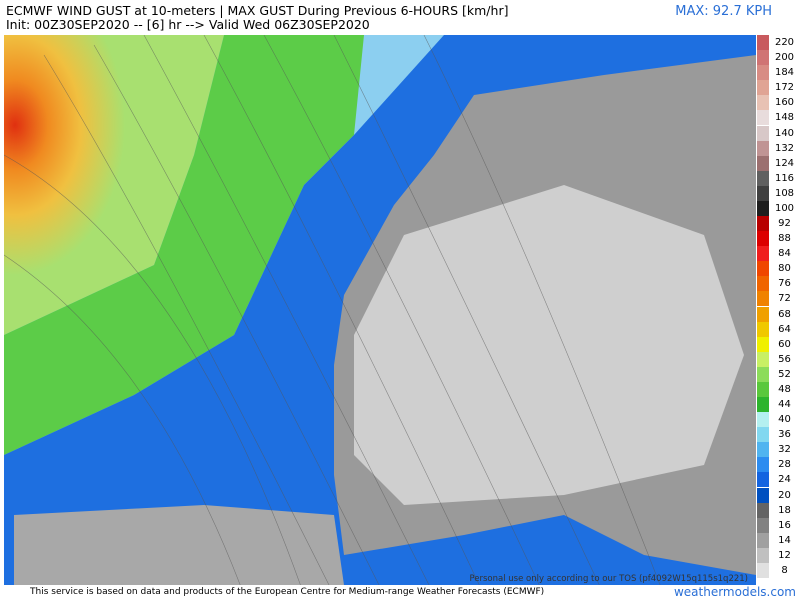  What do you see at coordinates (784, 193) in the screenshot?
I see `legend-label: 108` at bounding box center [784, 193].